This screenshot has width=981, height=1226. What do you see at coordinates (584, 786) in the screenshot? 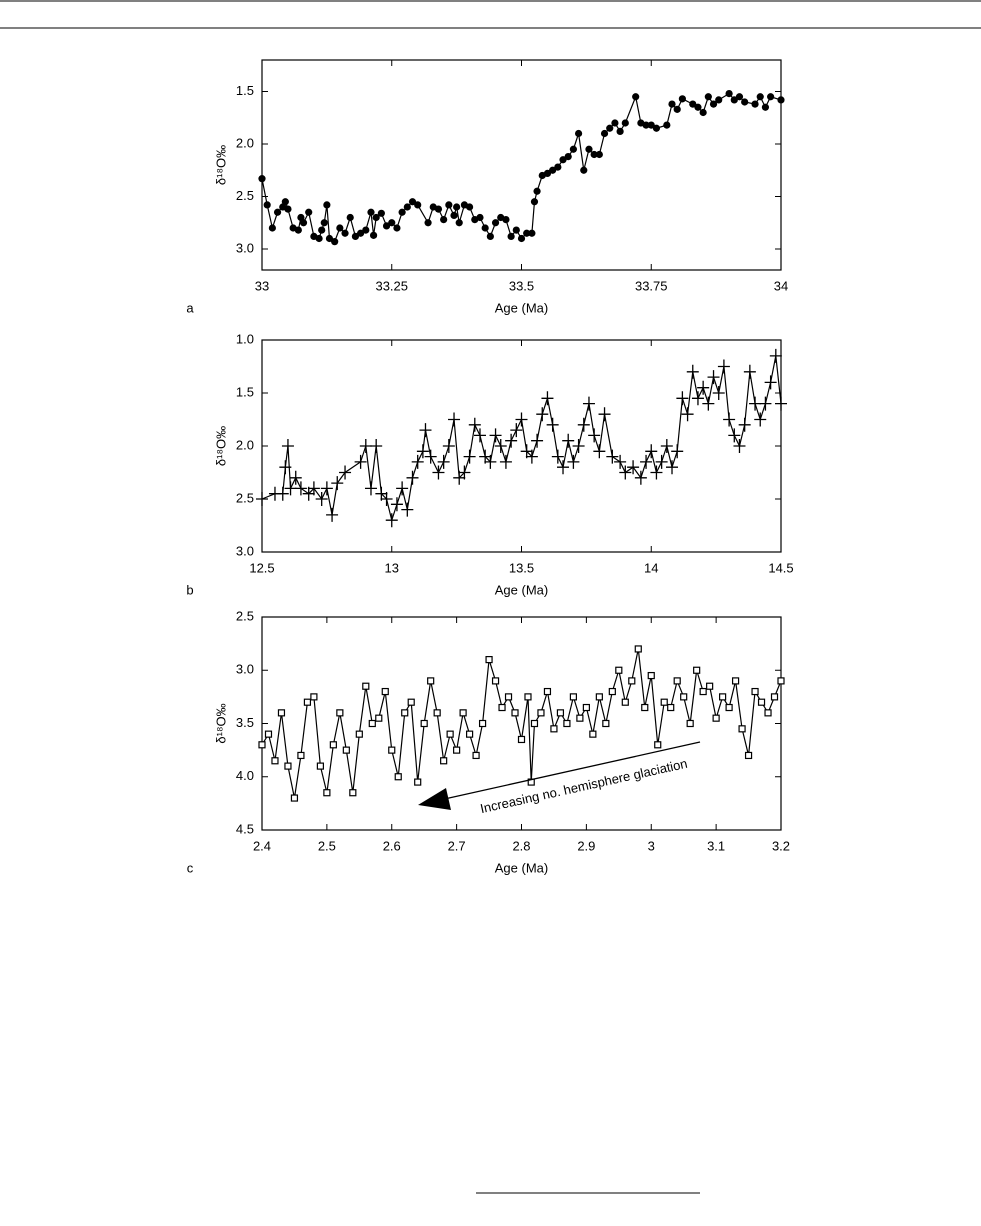
I see `annotation: Increasing no. hemisphere glaciation` at bounding box center [584, 786].